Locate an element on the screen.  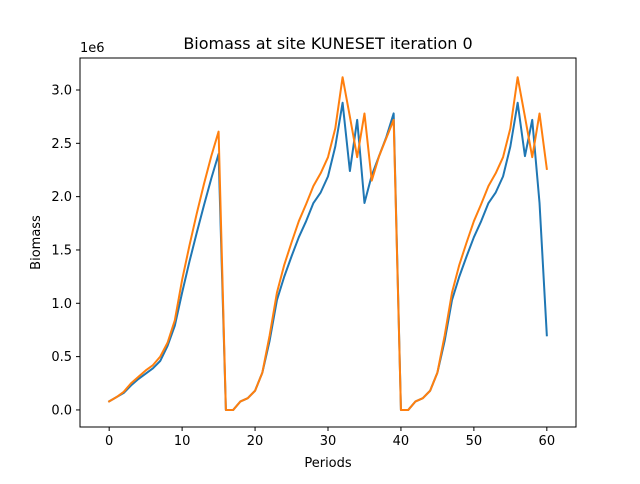
y-axis-label: Biomass is located at coordinates (36, 242).